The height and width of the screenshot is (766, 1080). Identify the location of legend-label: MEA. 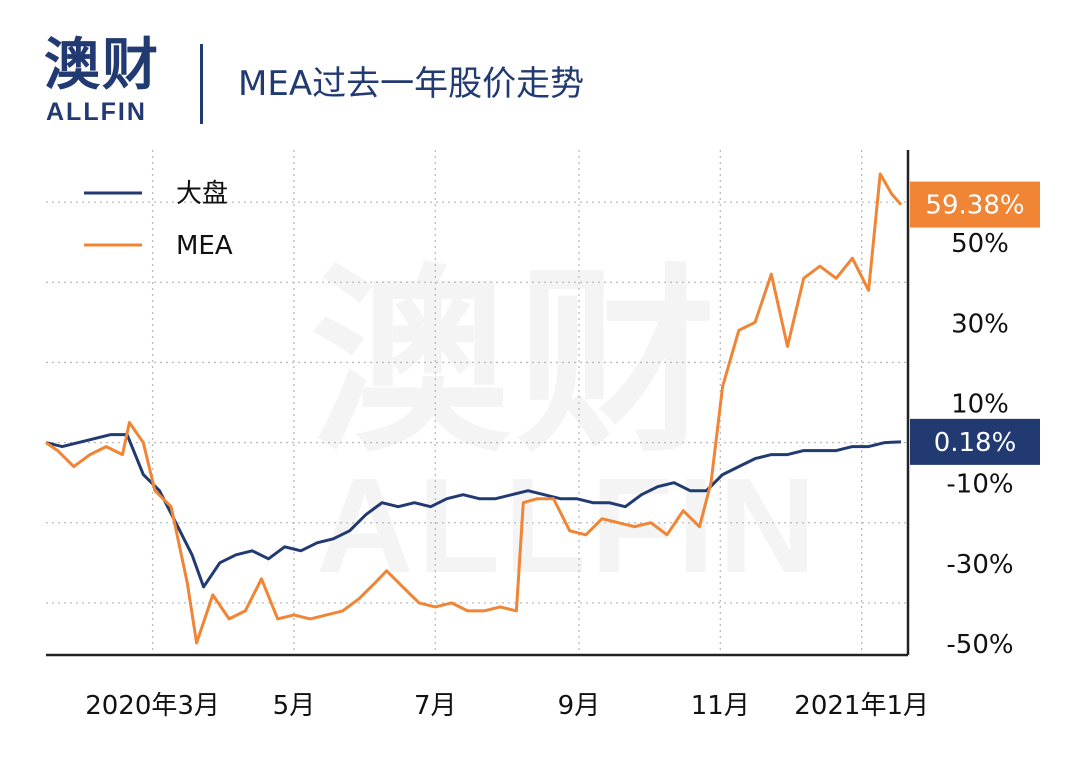
(204, 246).